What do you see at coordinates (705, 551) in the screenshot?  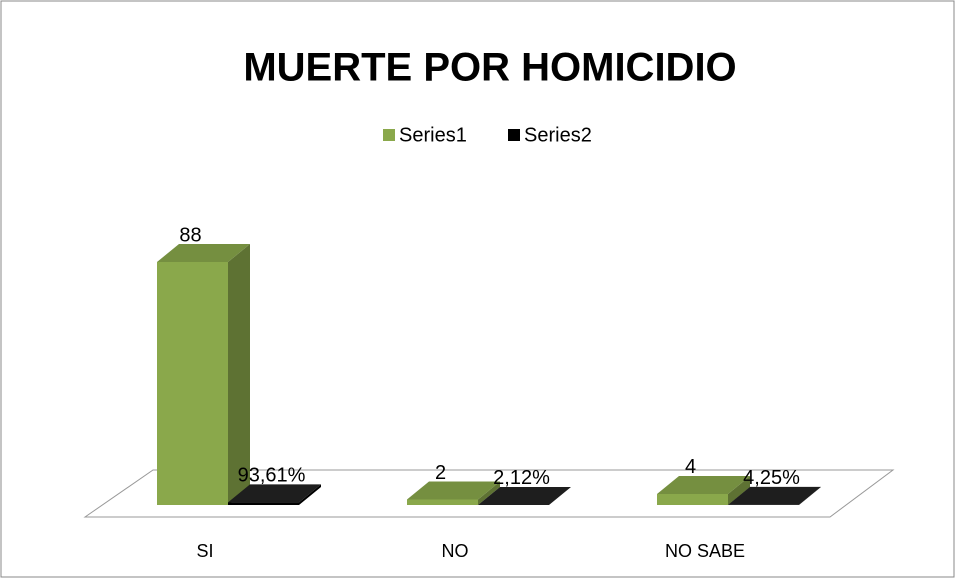 I see `x-tick-label: NO SABE` at bounding box center [705, 551].